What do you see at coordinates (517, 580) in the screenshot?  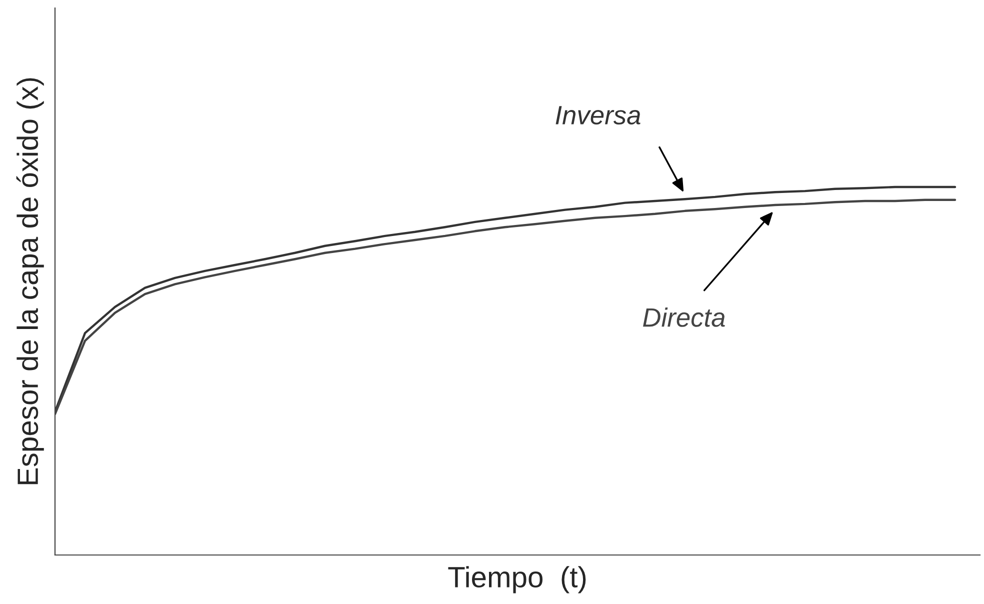 I see `x-axis-title: Tiempo (t)` at bounding box center [517, 580].